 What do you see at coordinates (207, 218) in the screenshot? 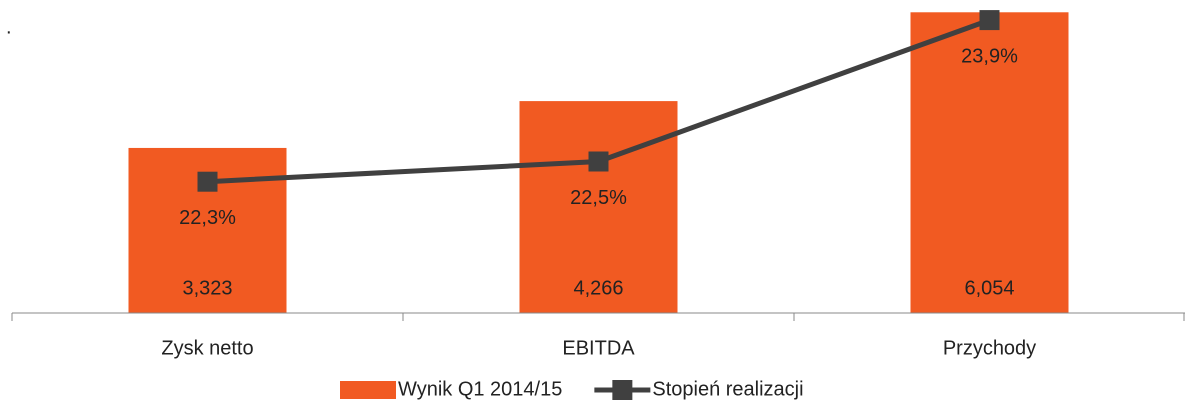
I see `line-value-label: 22,3%` at bounding box center [207, 218].